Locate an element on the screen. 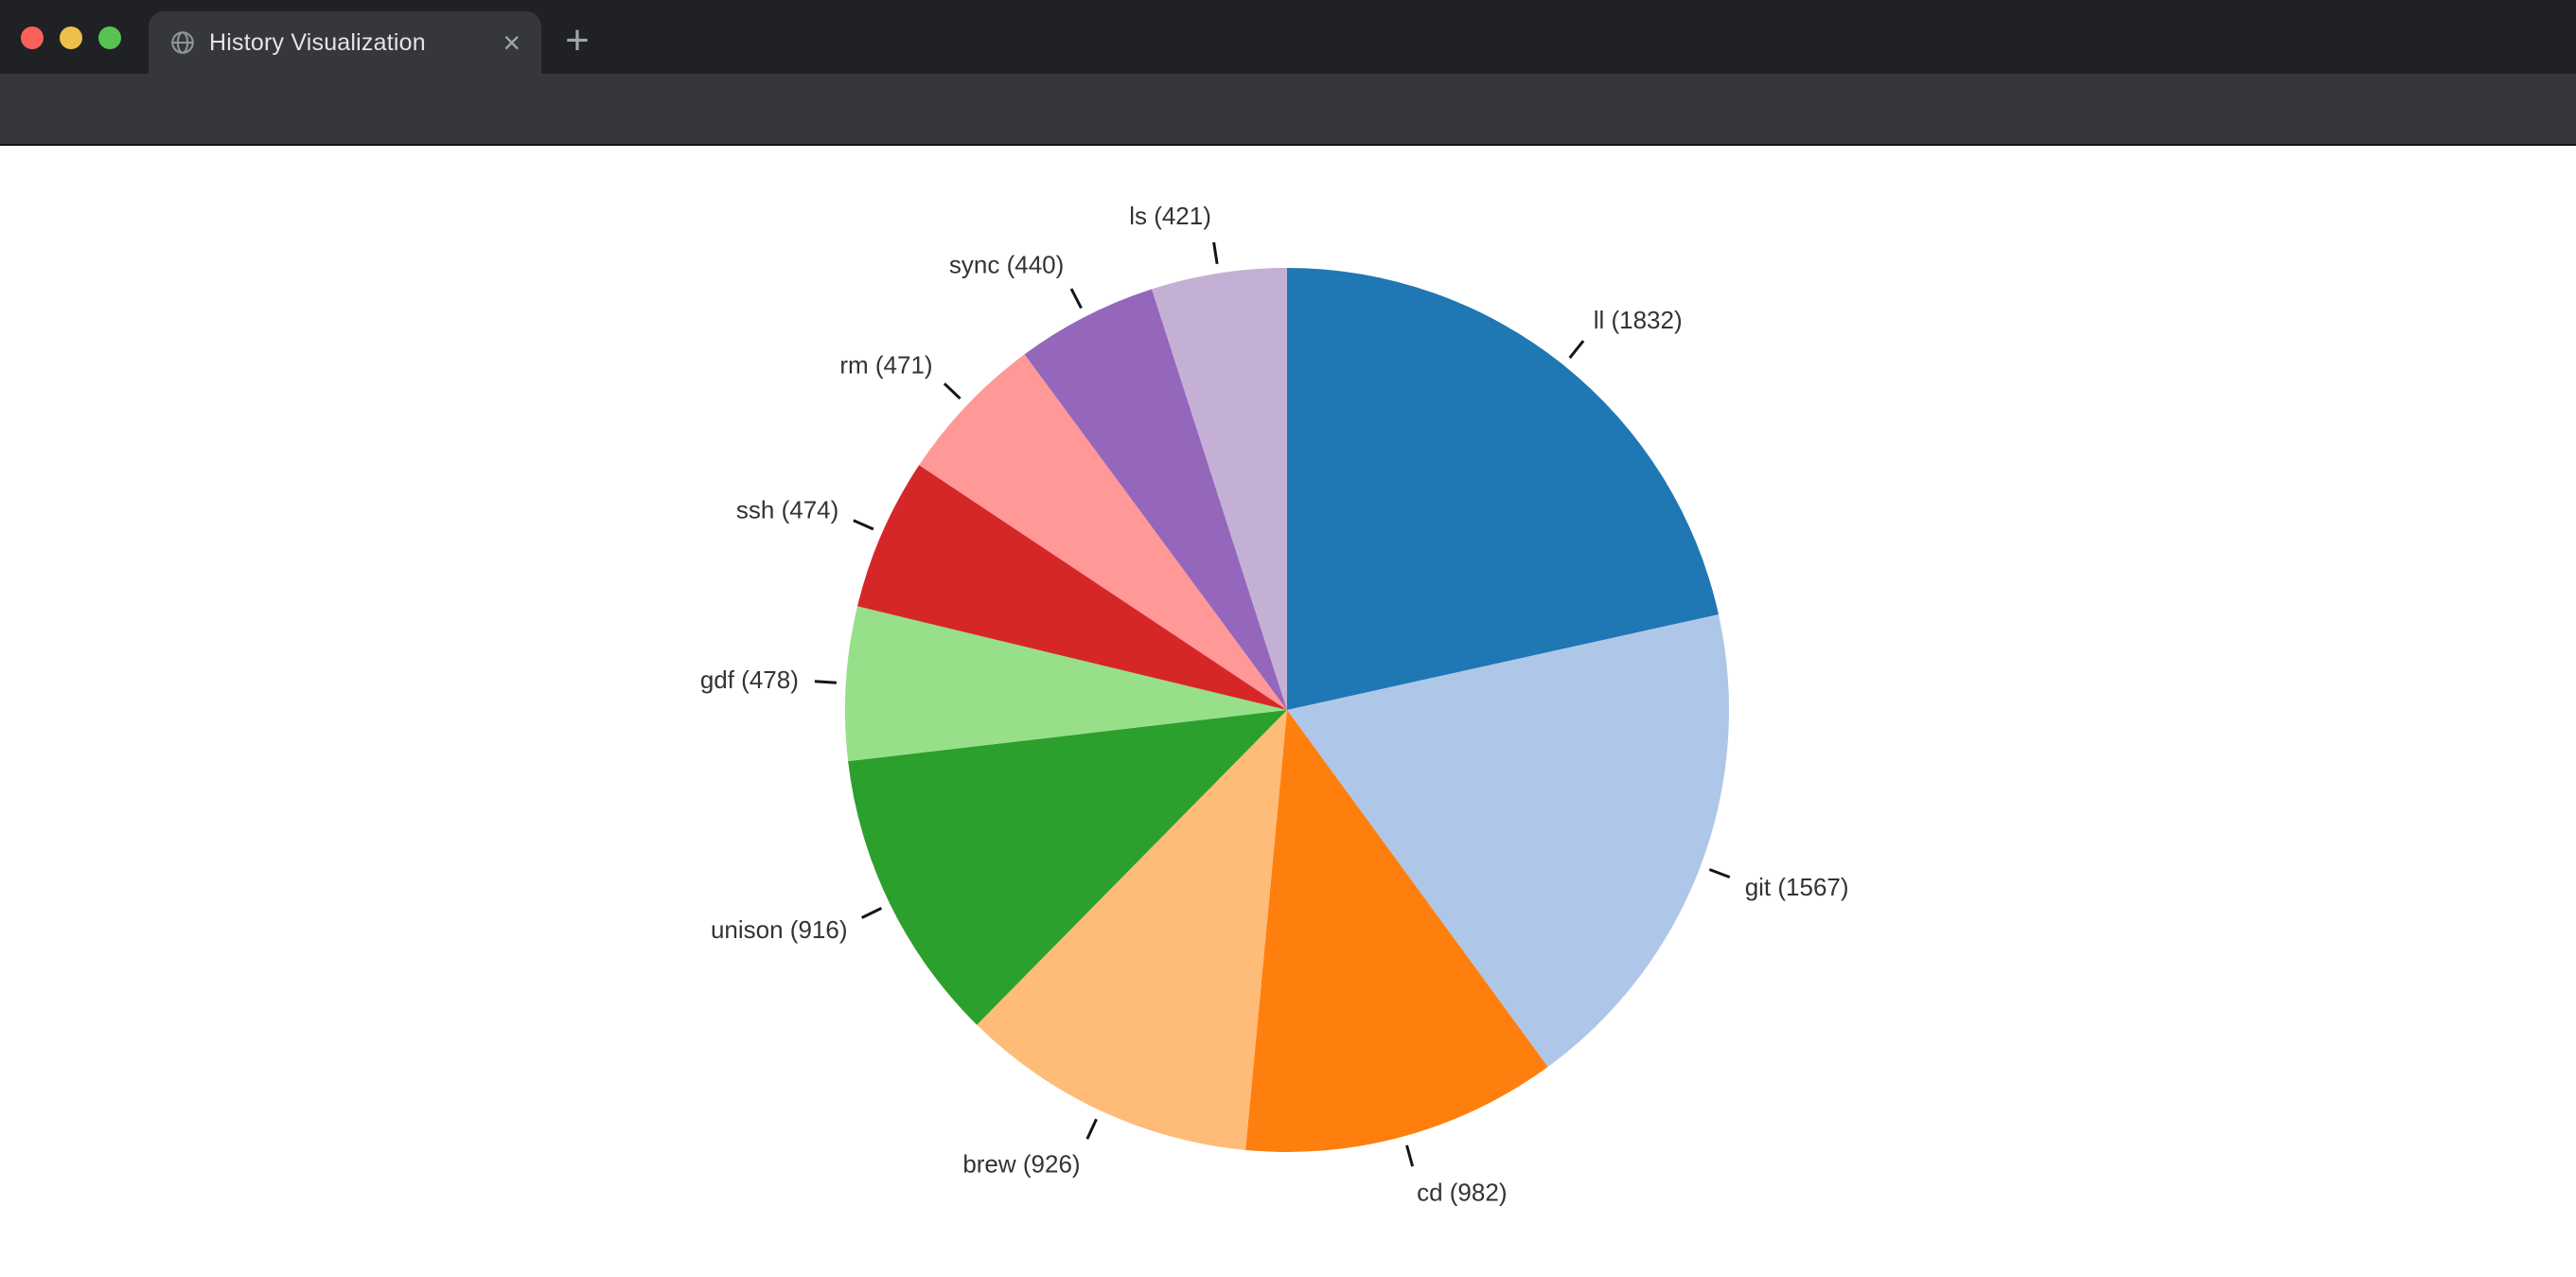 This screenshot has height=1277, width=2576. pie-slice-cd is located at coordinates (1396, 931).